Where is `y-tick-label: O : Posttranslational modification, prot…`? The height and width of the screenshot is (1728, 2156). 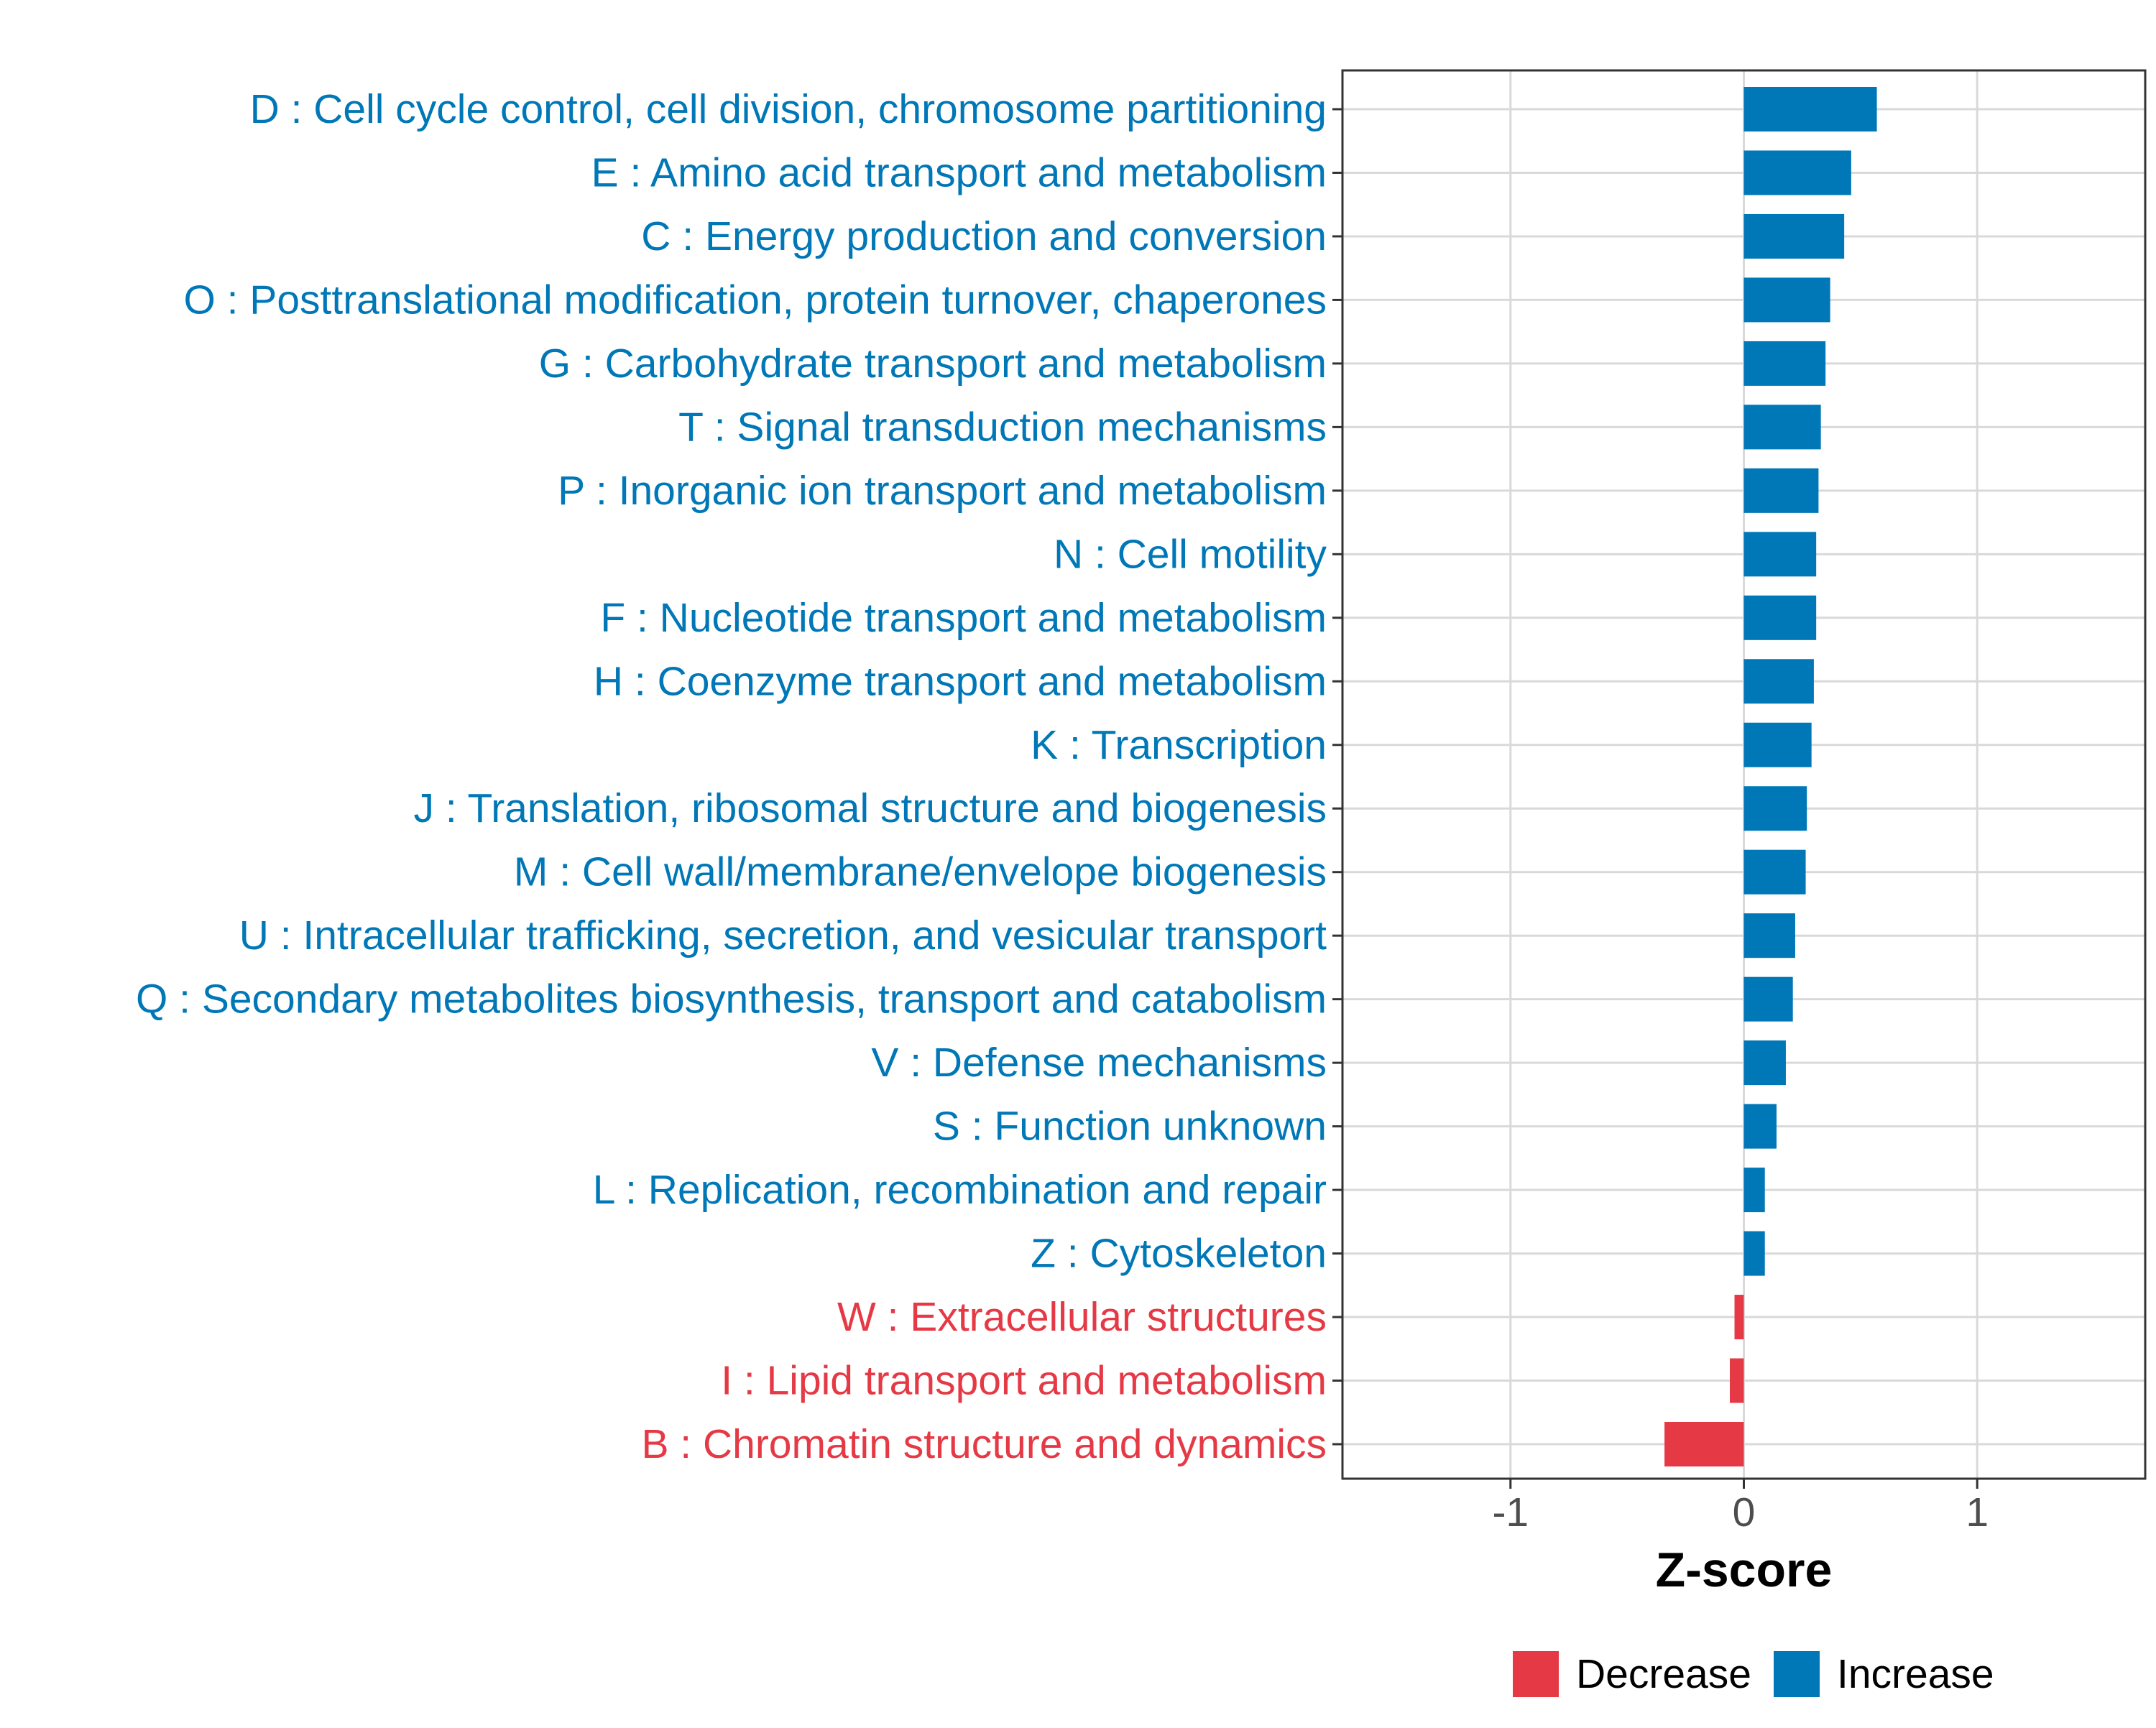 y-tick-label: O : Posttranslational modification, prot… is located at coordinates (755, 300).